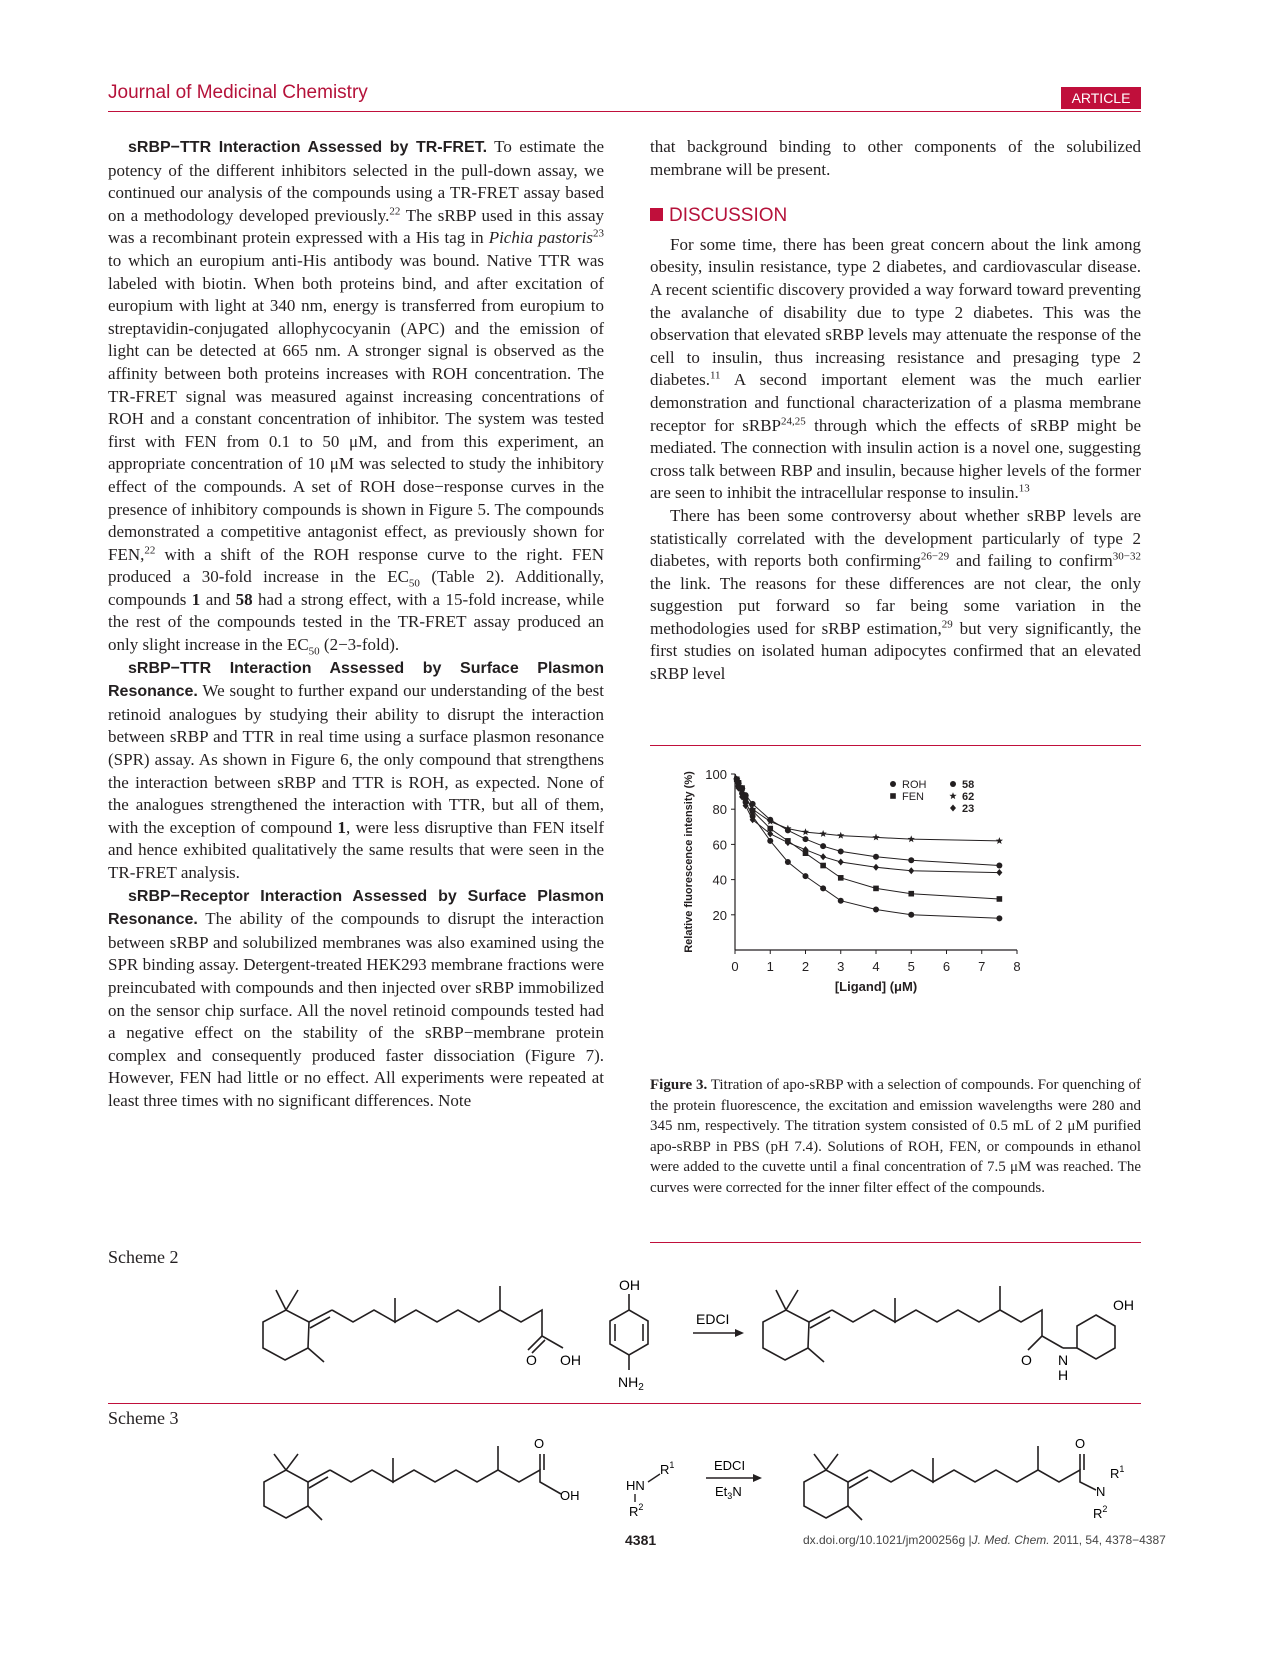  What do you see at coordinates (728, 1492) in the screenshot?
I see `reagent-et3n: Et3N` at bounding box center [728, 1492].